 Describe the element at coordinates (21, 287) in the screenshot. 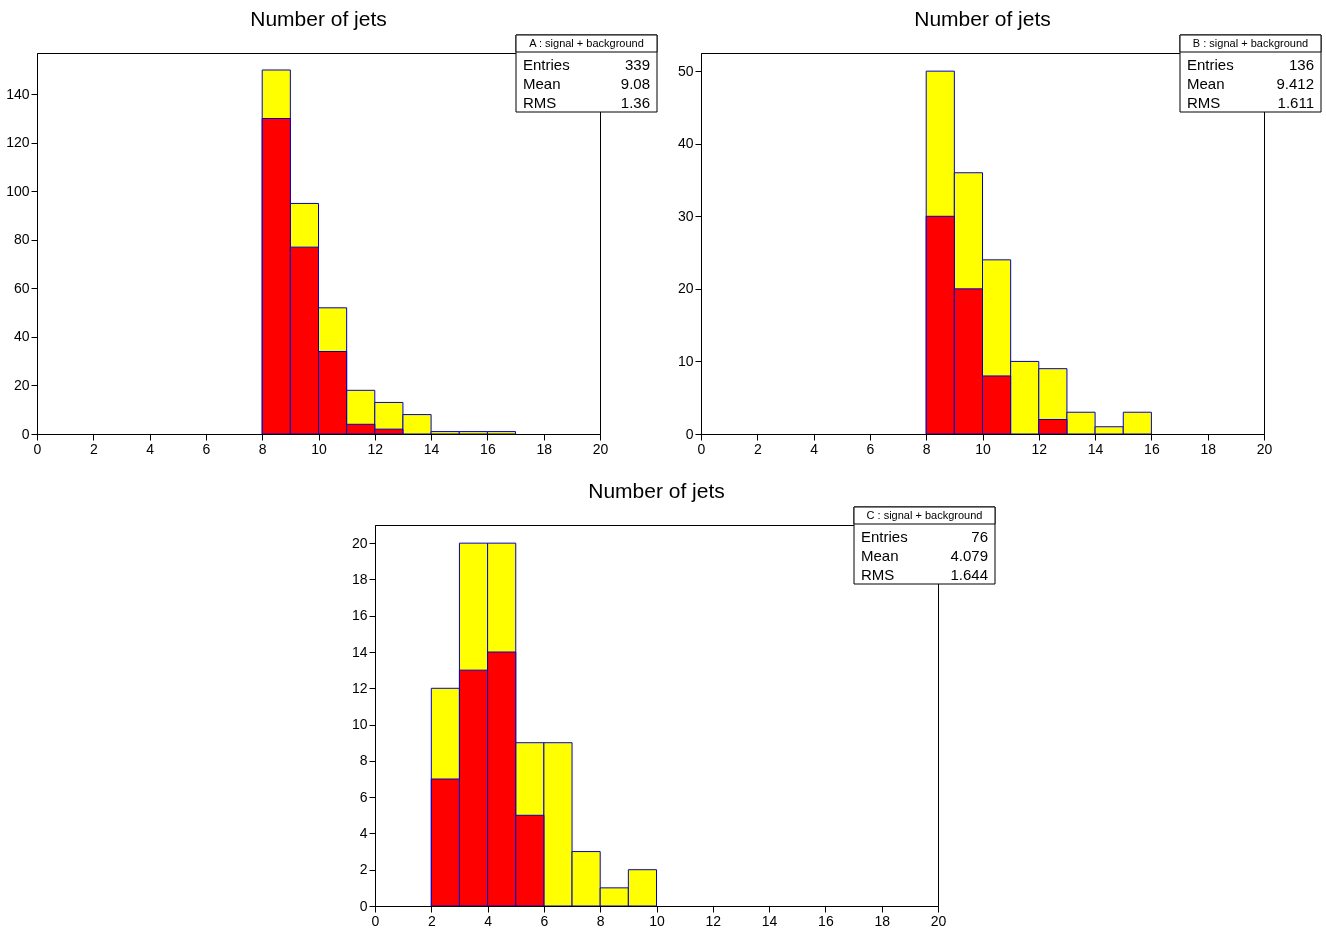

I see `y-tick-label: 60` at that location.